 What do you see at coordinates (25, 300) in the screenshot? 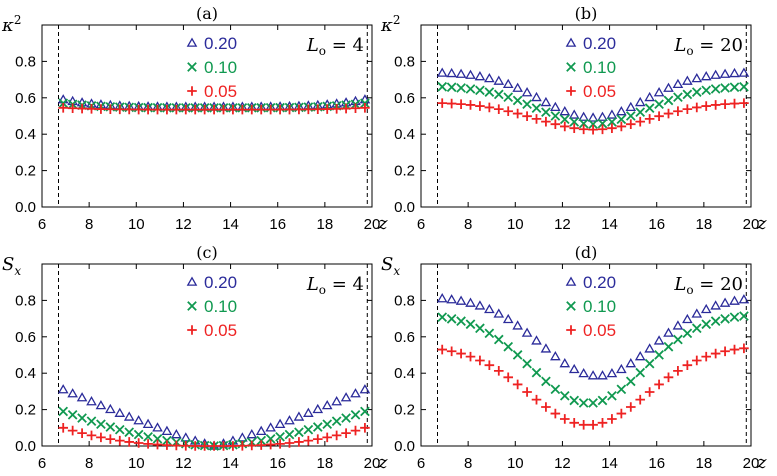
I see `y-tick-label: 0.8` at bounding box center [25, 300].